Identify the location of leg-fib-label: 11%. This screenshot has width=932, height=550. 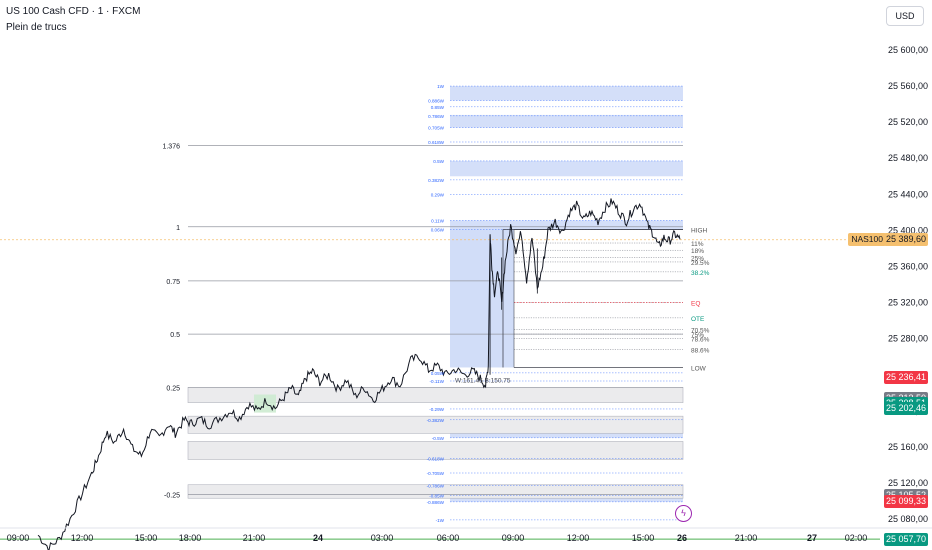
(697, 244).